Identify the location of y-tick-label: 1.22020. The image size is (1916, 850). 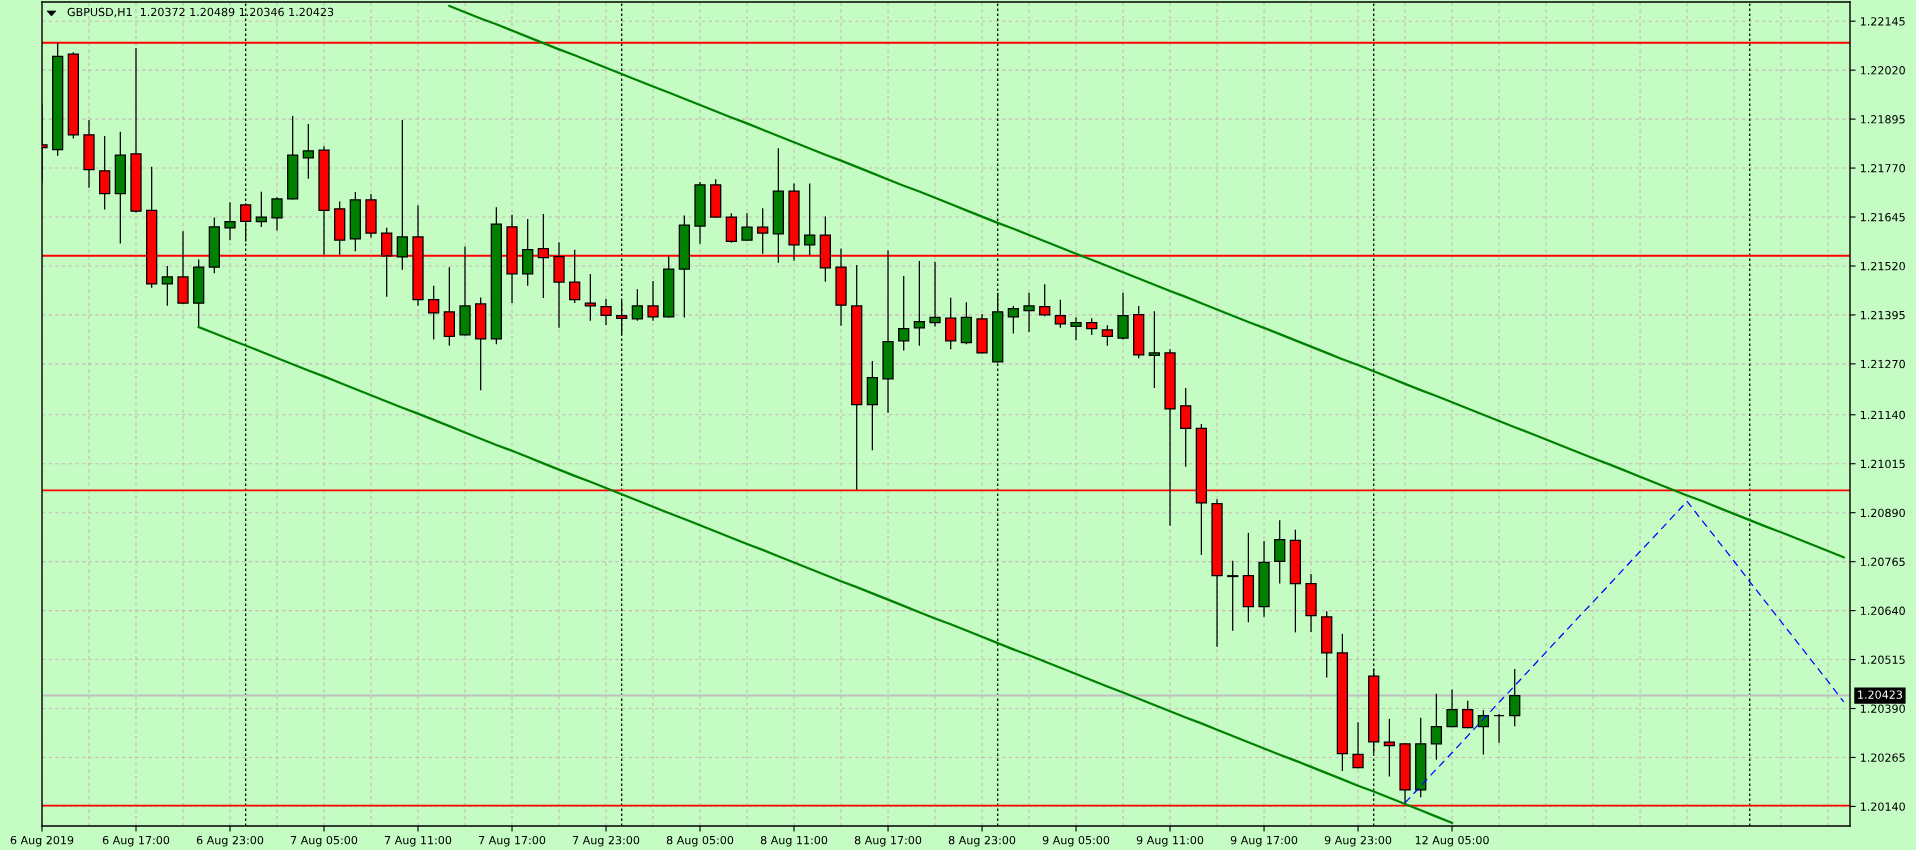
(1882, 70).